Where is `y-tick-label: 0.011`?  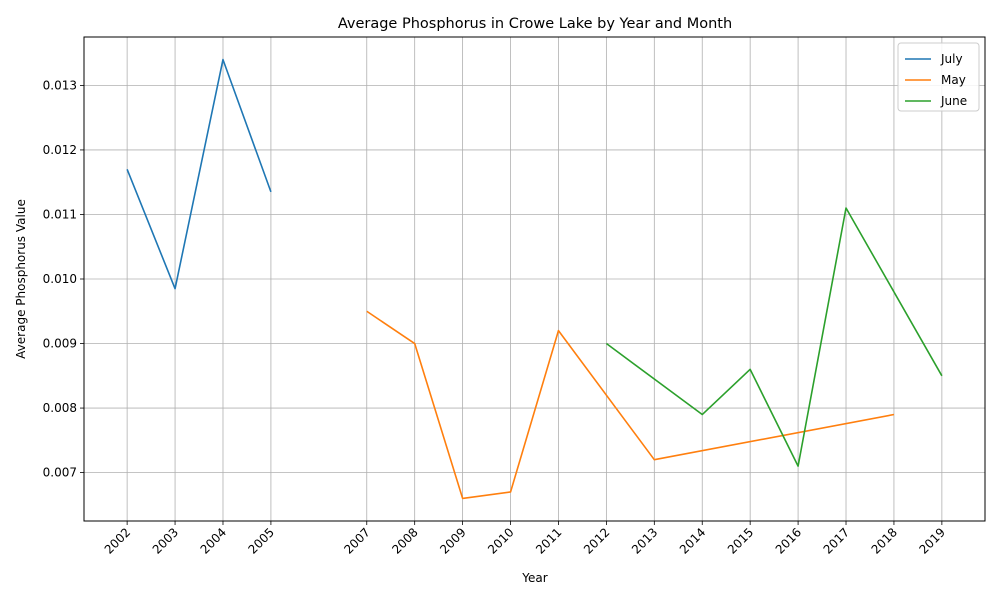
y-tick-label: 0.011 is located at coordinates (60, 214).